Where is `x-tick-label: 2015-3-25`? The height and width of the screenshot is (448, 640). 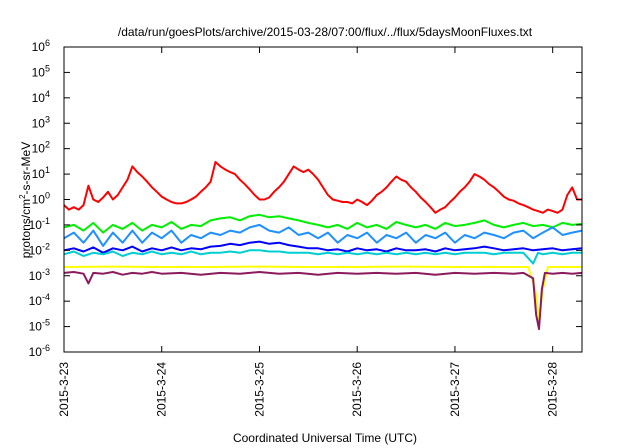 x-tick-label: 2015-3-25 is located at coordinates (259, 389).